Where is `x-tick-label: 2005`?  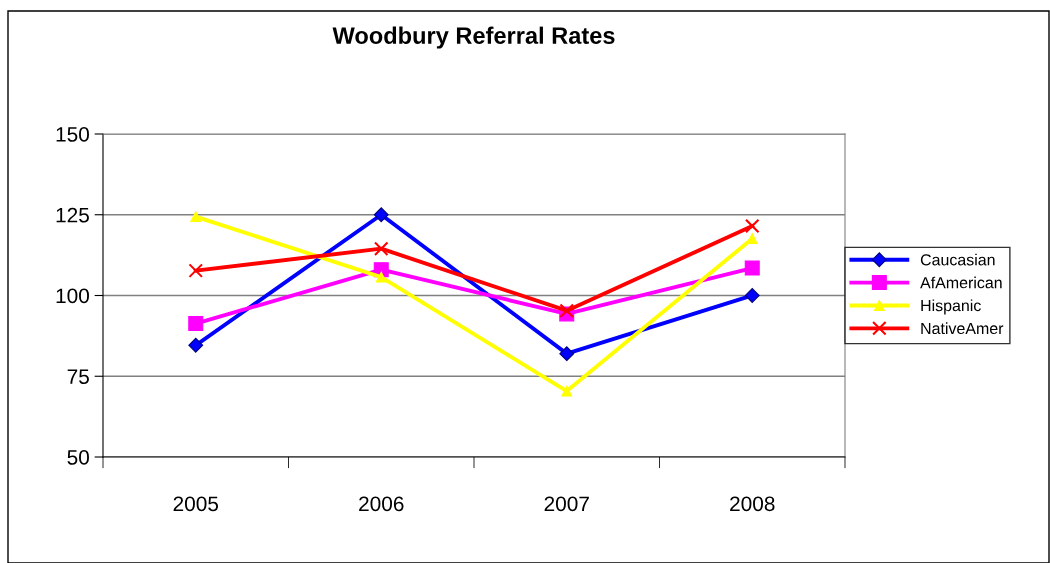 x-tick-label: 2005 is located at coordinates (196, 504).